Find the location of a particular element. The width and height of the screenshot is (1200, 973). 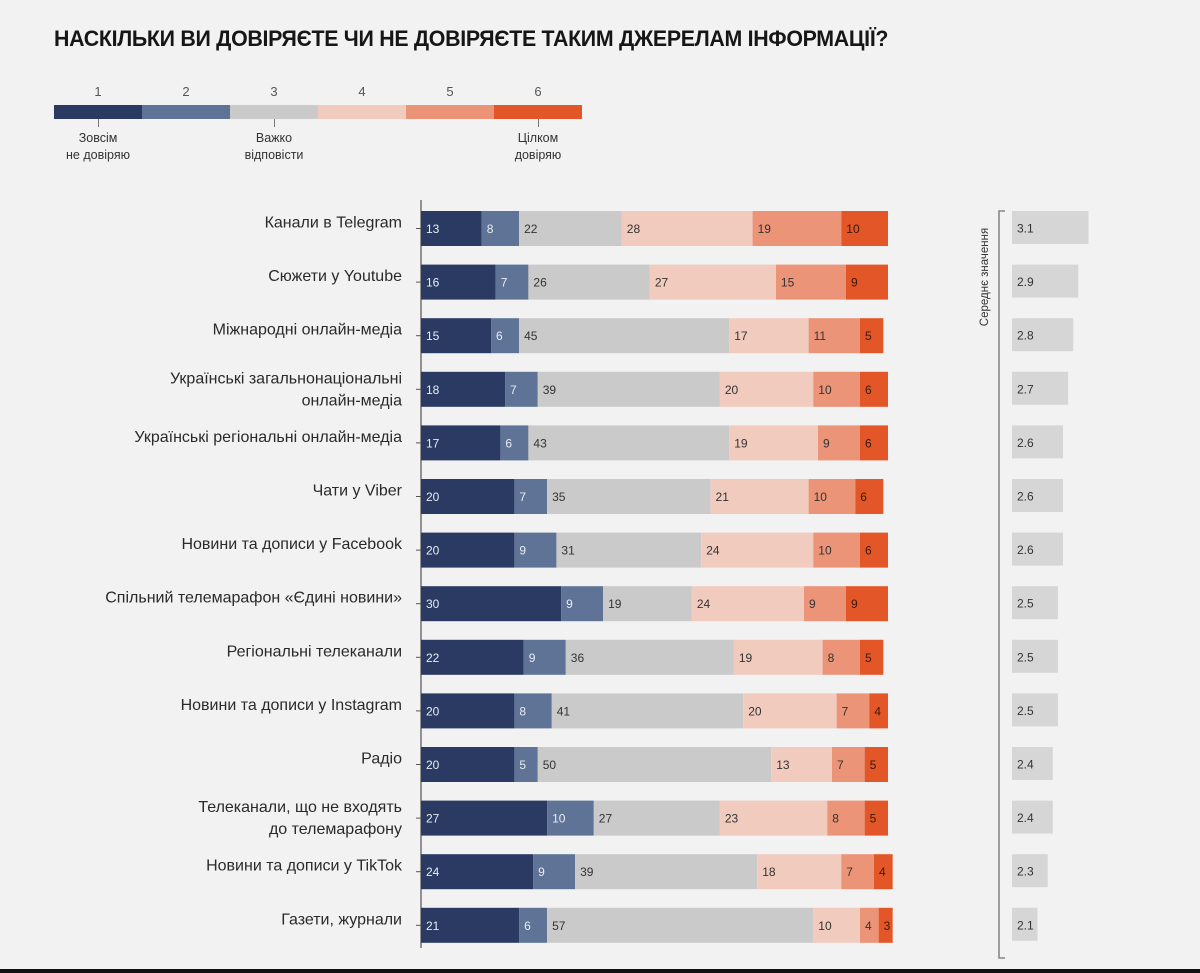

category-label: Газети, журнали is located at coordinates (341, 919).